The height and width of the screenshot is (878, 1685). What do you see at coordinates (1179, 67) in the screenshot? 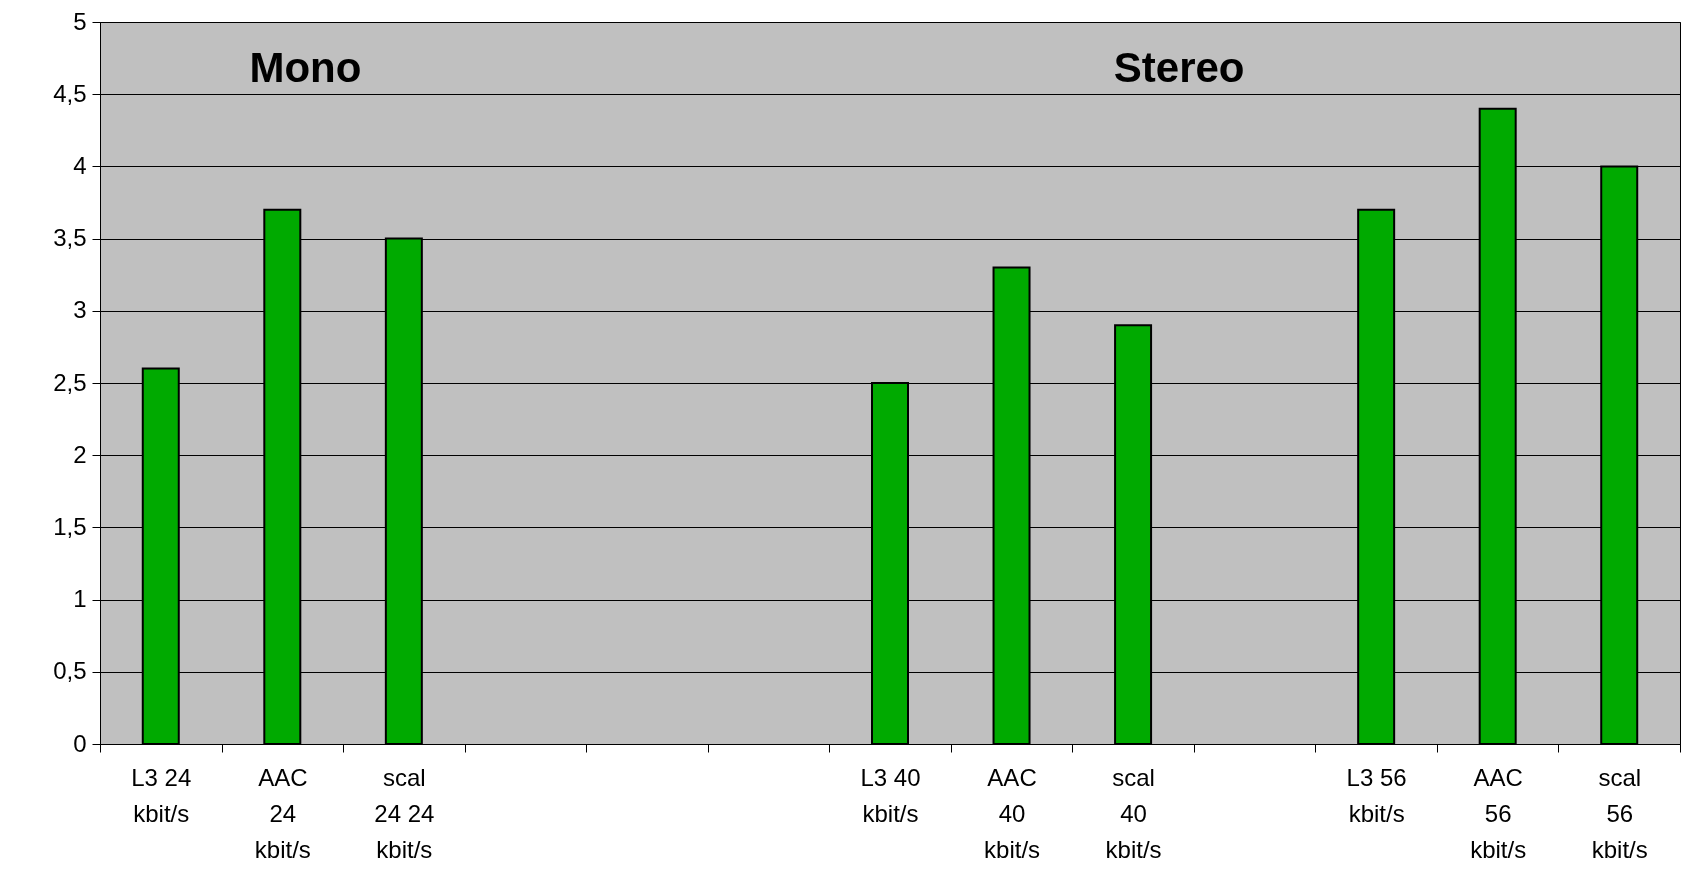
I see `annotation: Stereo` at bounding box center [1179, 67].